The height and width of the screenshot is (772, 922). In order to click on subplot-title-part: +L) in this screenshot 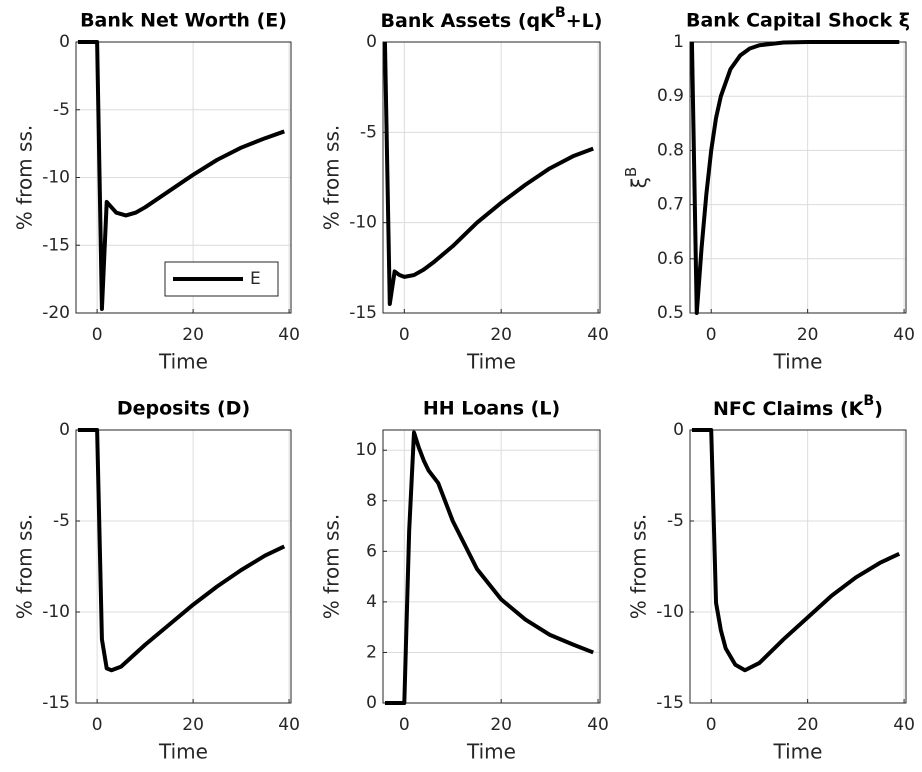, I will do `click(584, 21)`.